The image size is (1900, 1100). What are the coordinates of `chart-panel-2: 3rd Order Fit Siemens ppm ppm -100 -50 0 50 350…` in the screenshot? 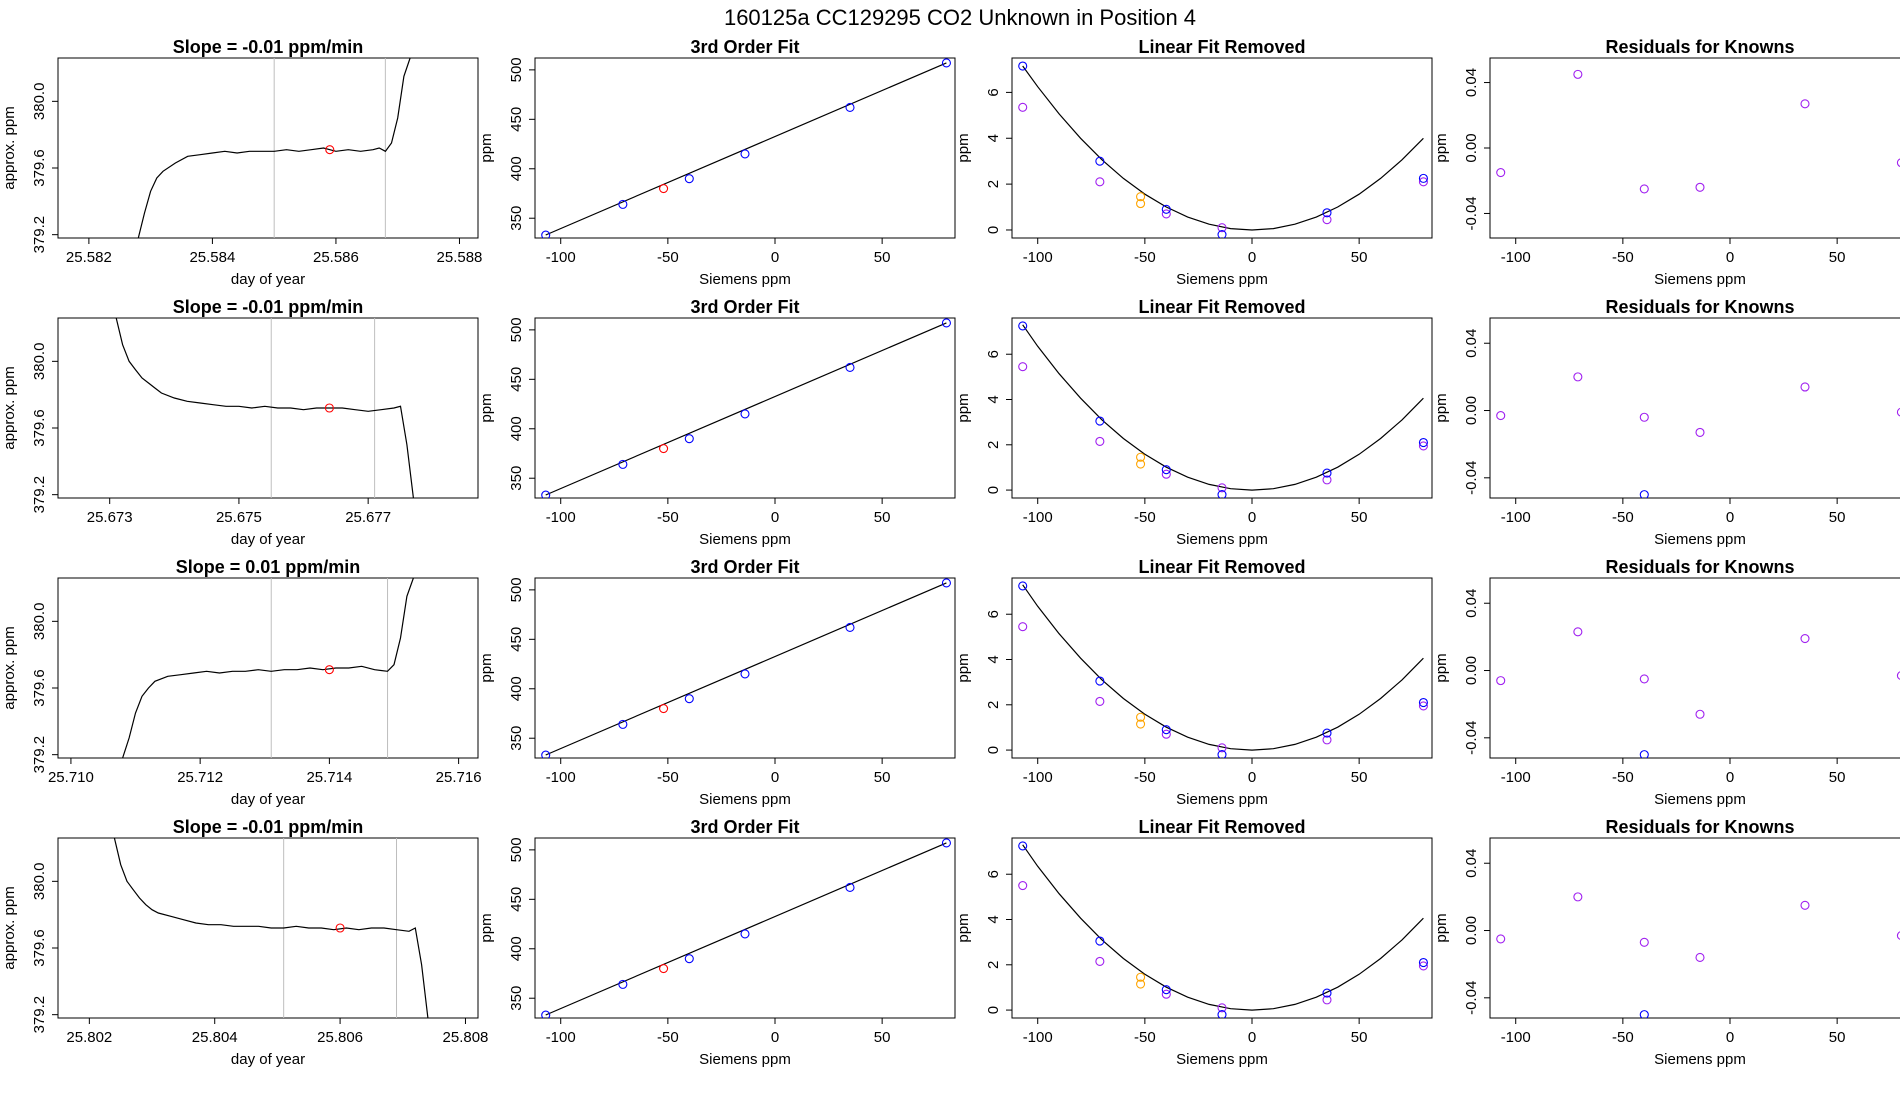 It's located at (717, 162).